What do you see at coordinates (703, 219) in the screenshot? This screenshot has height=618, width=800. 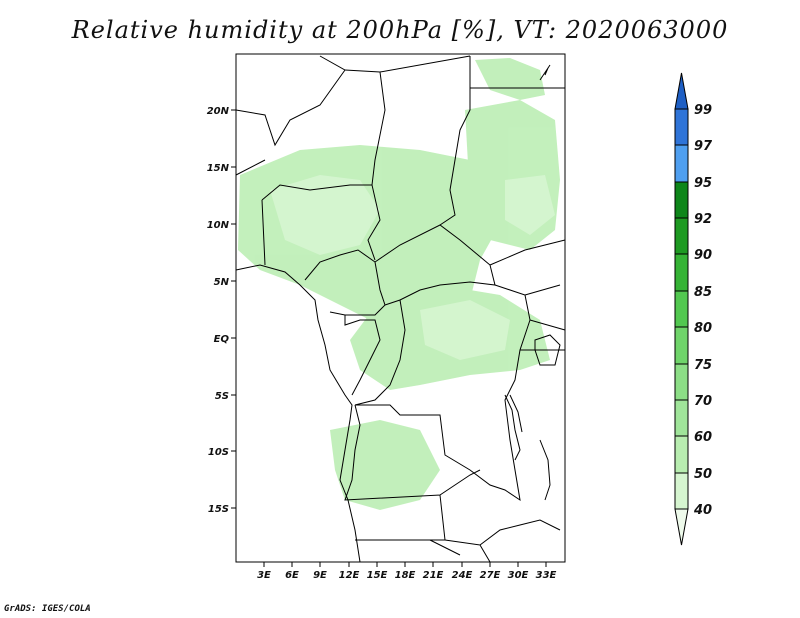 I see `colorbar-label: 92` at bounding box center [703, 219].